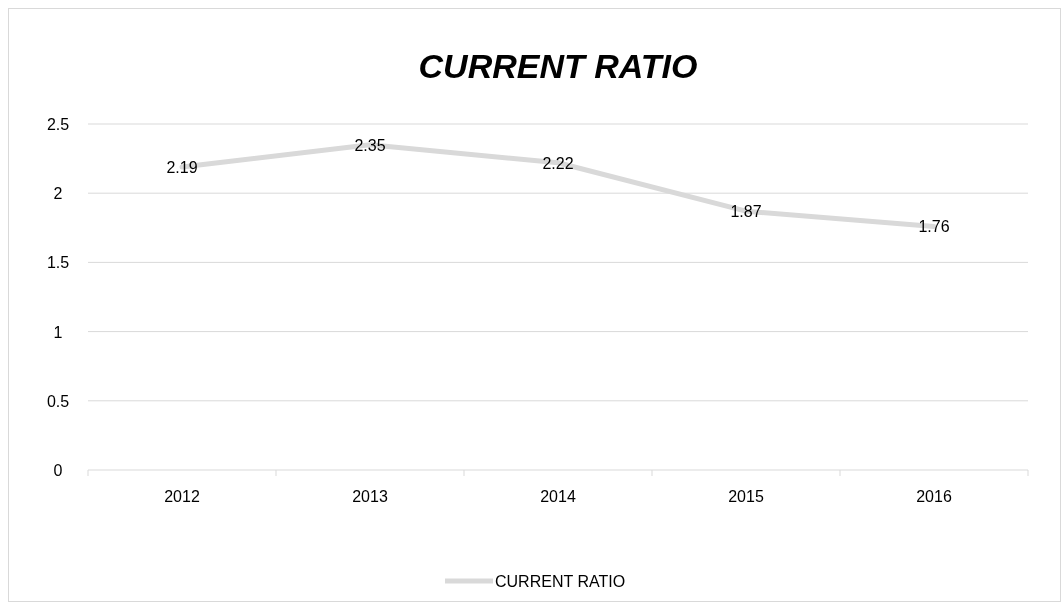  Describe the element at coordinates (182, 496) in the screenshot. I see `x-tick-label: 2012` at that location.